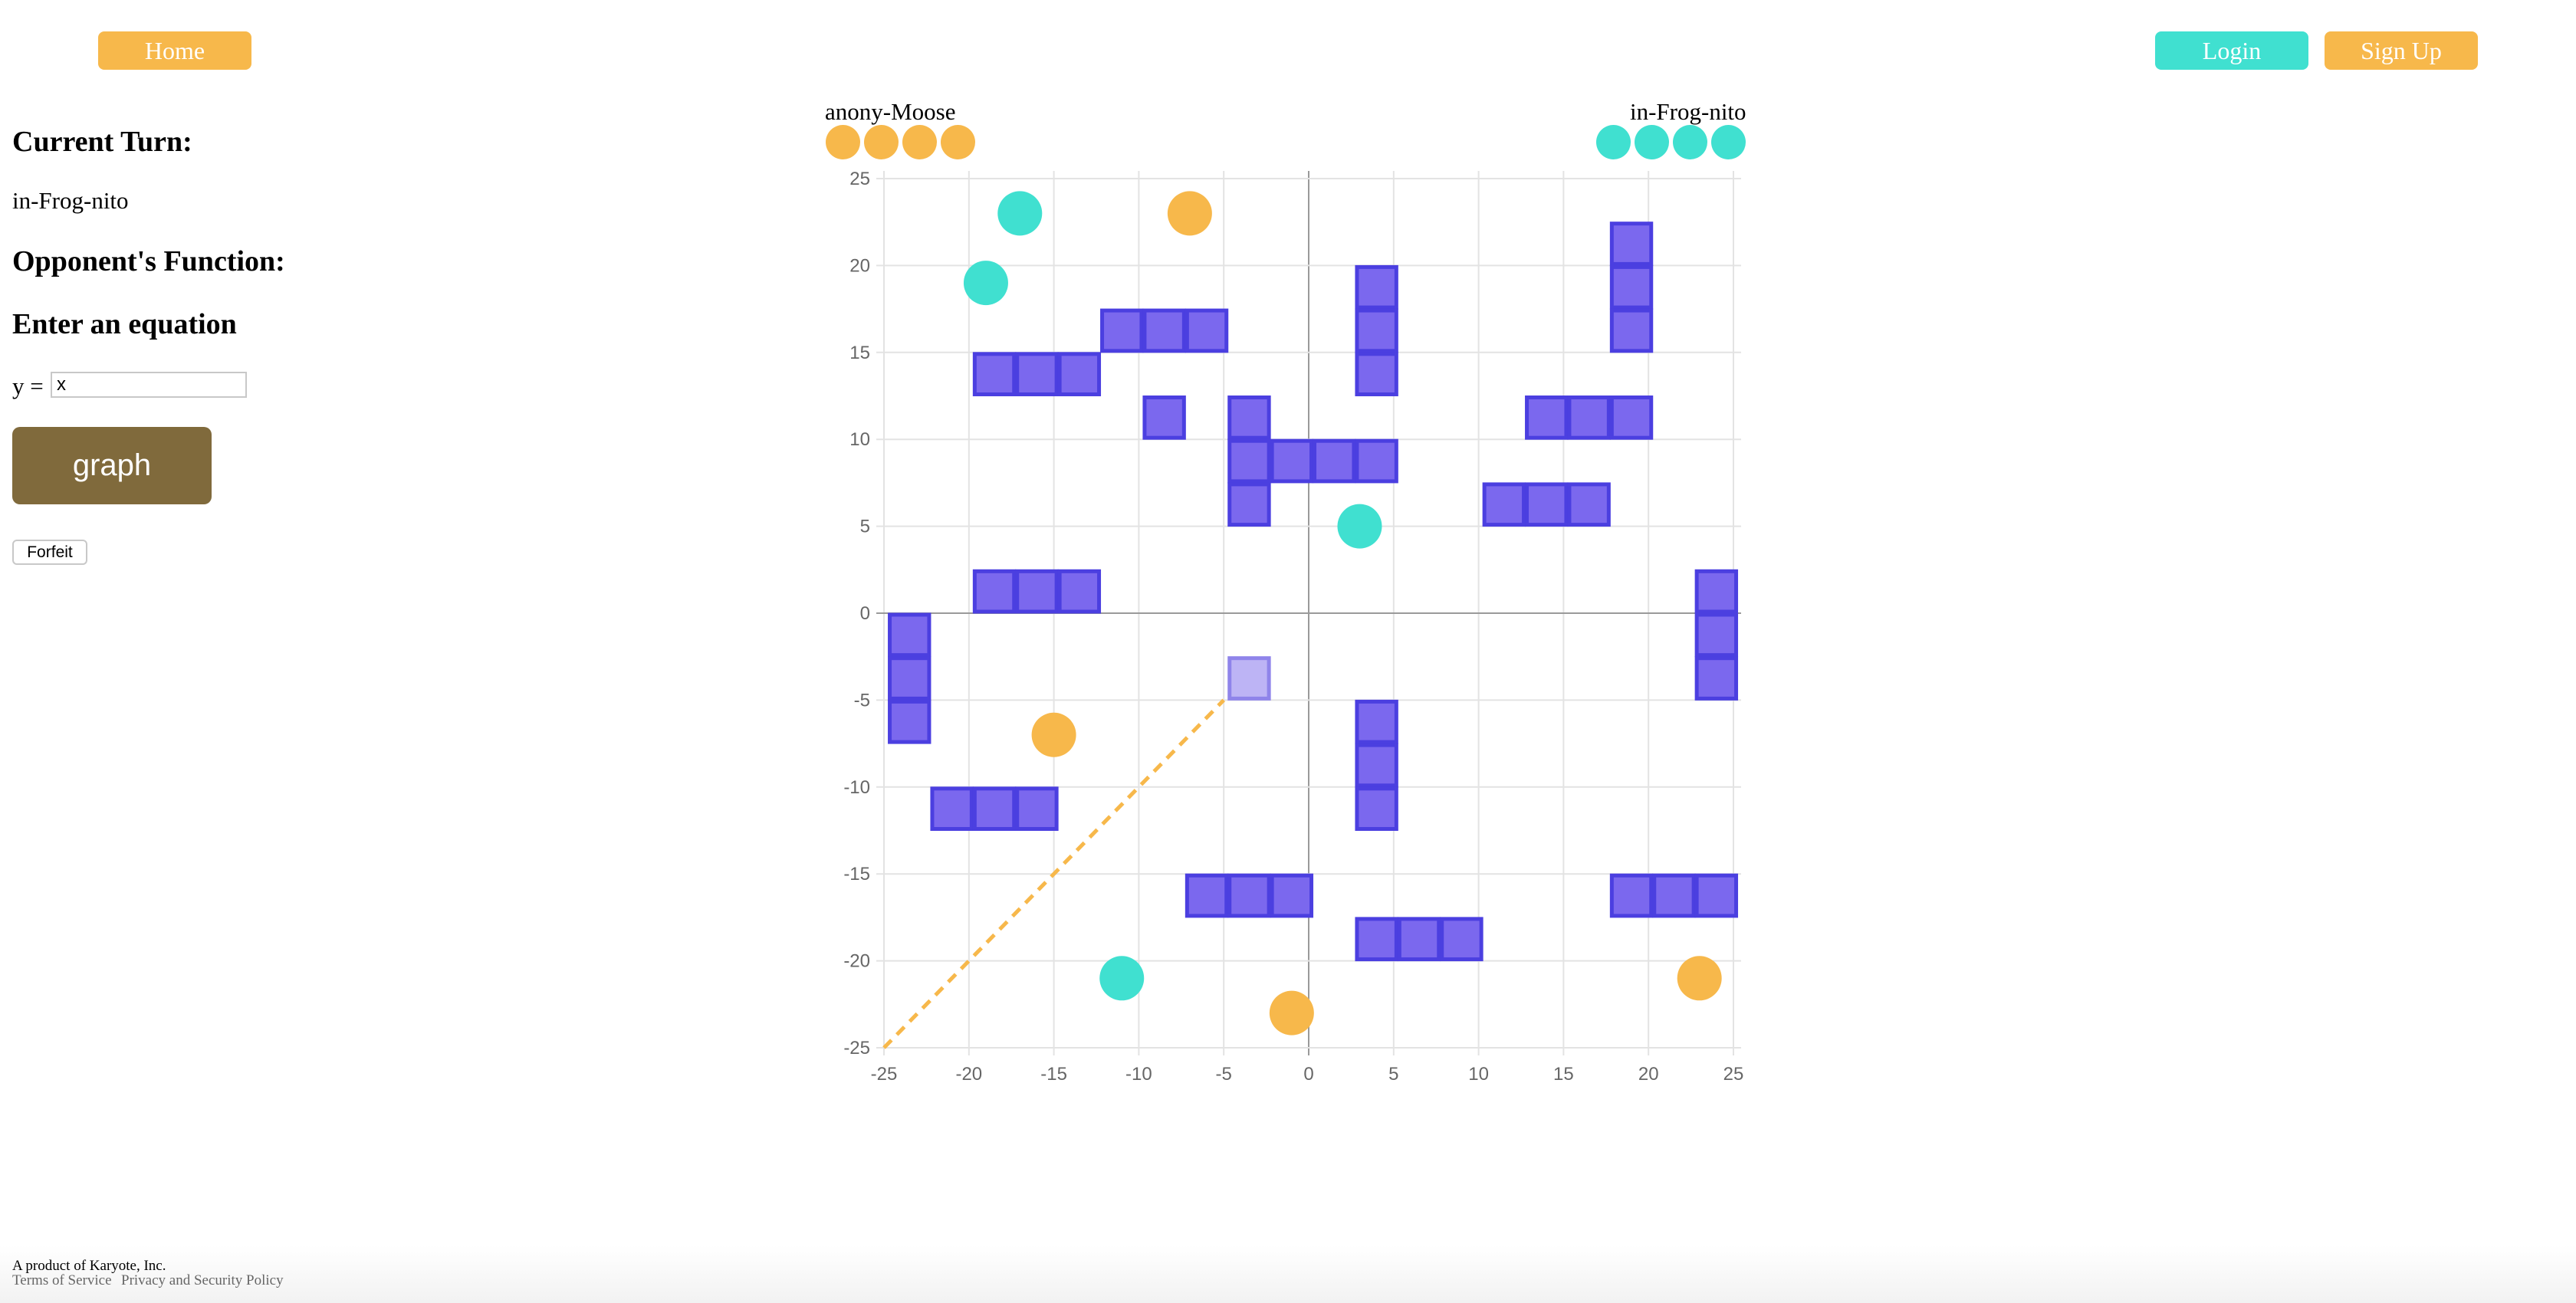 The image size is (2576, 1303). I want to click on current-turn-heading: Current Turn:, so click(102, 142).